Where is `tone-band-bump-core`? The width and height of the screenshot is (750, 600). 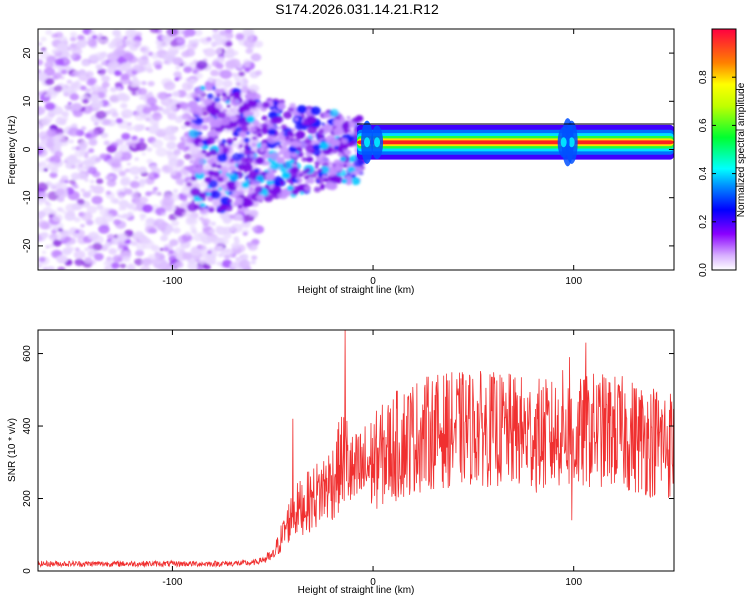
tone-band-bump-core is located at coordinates (367, 142).